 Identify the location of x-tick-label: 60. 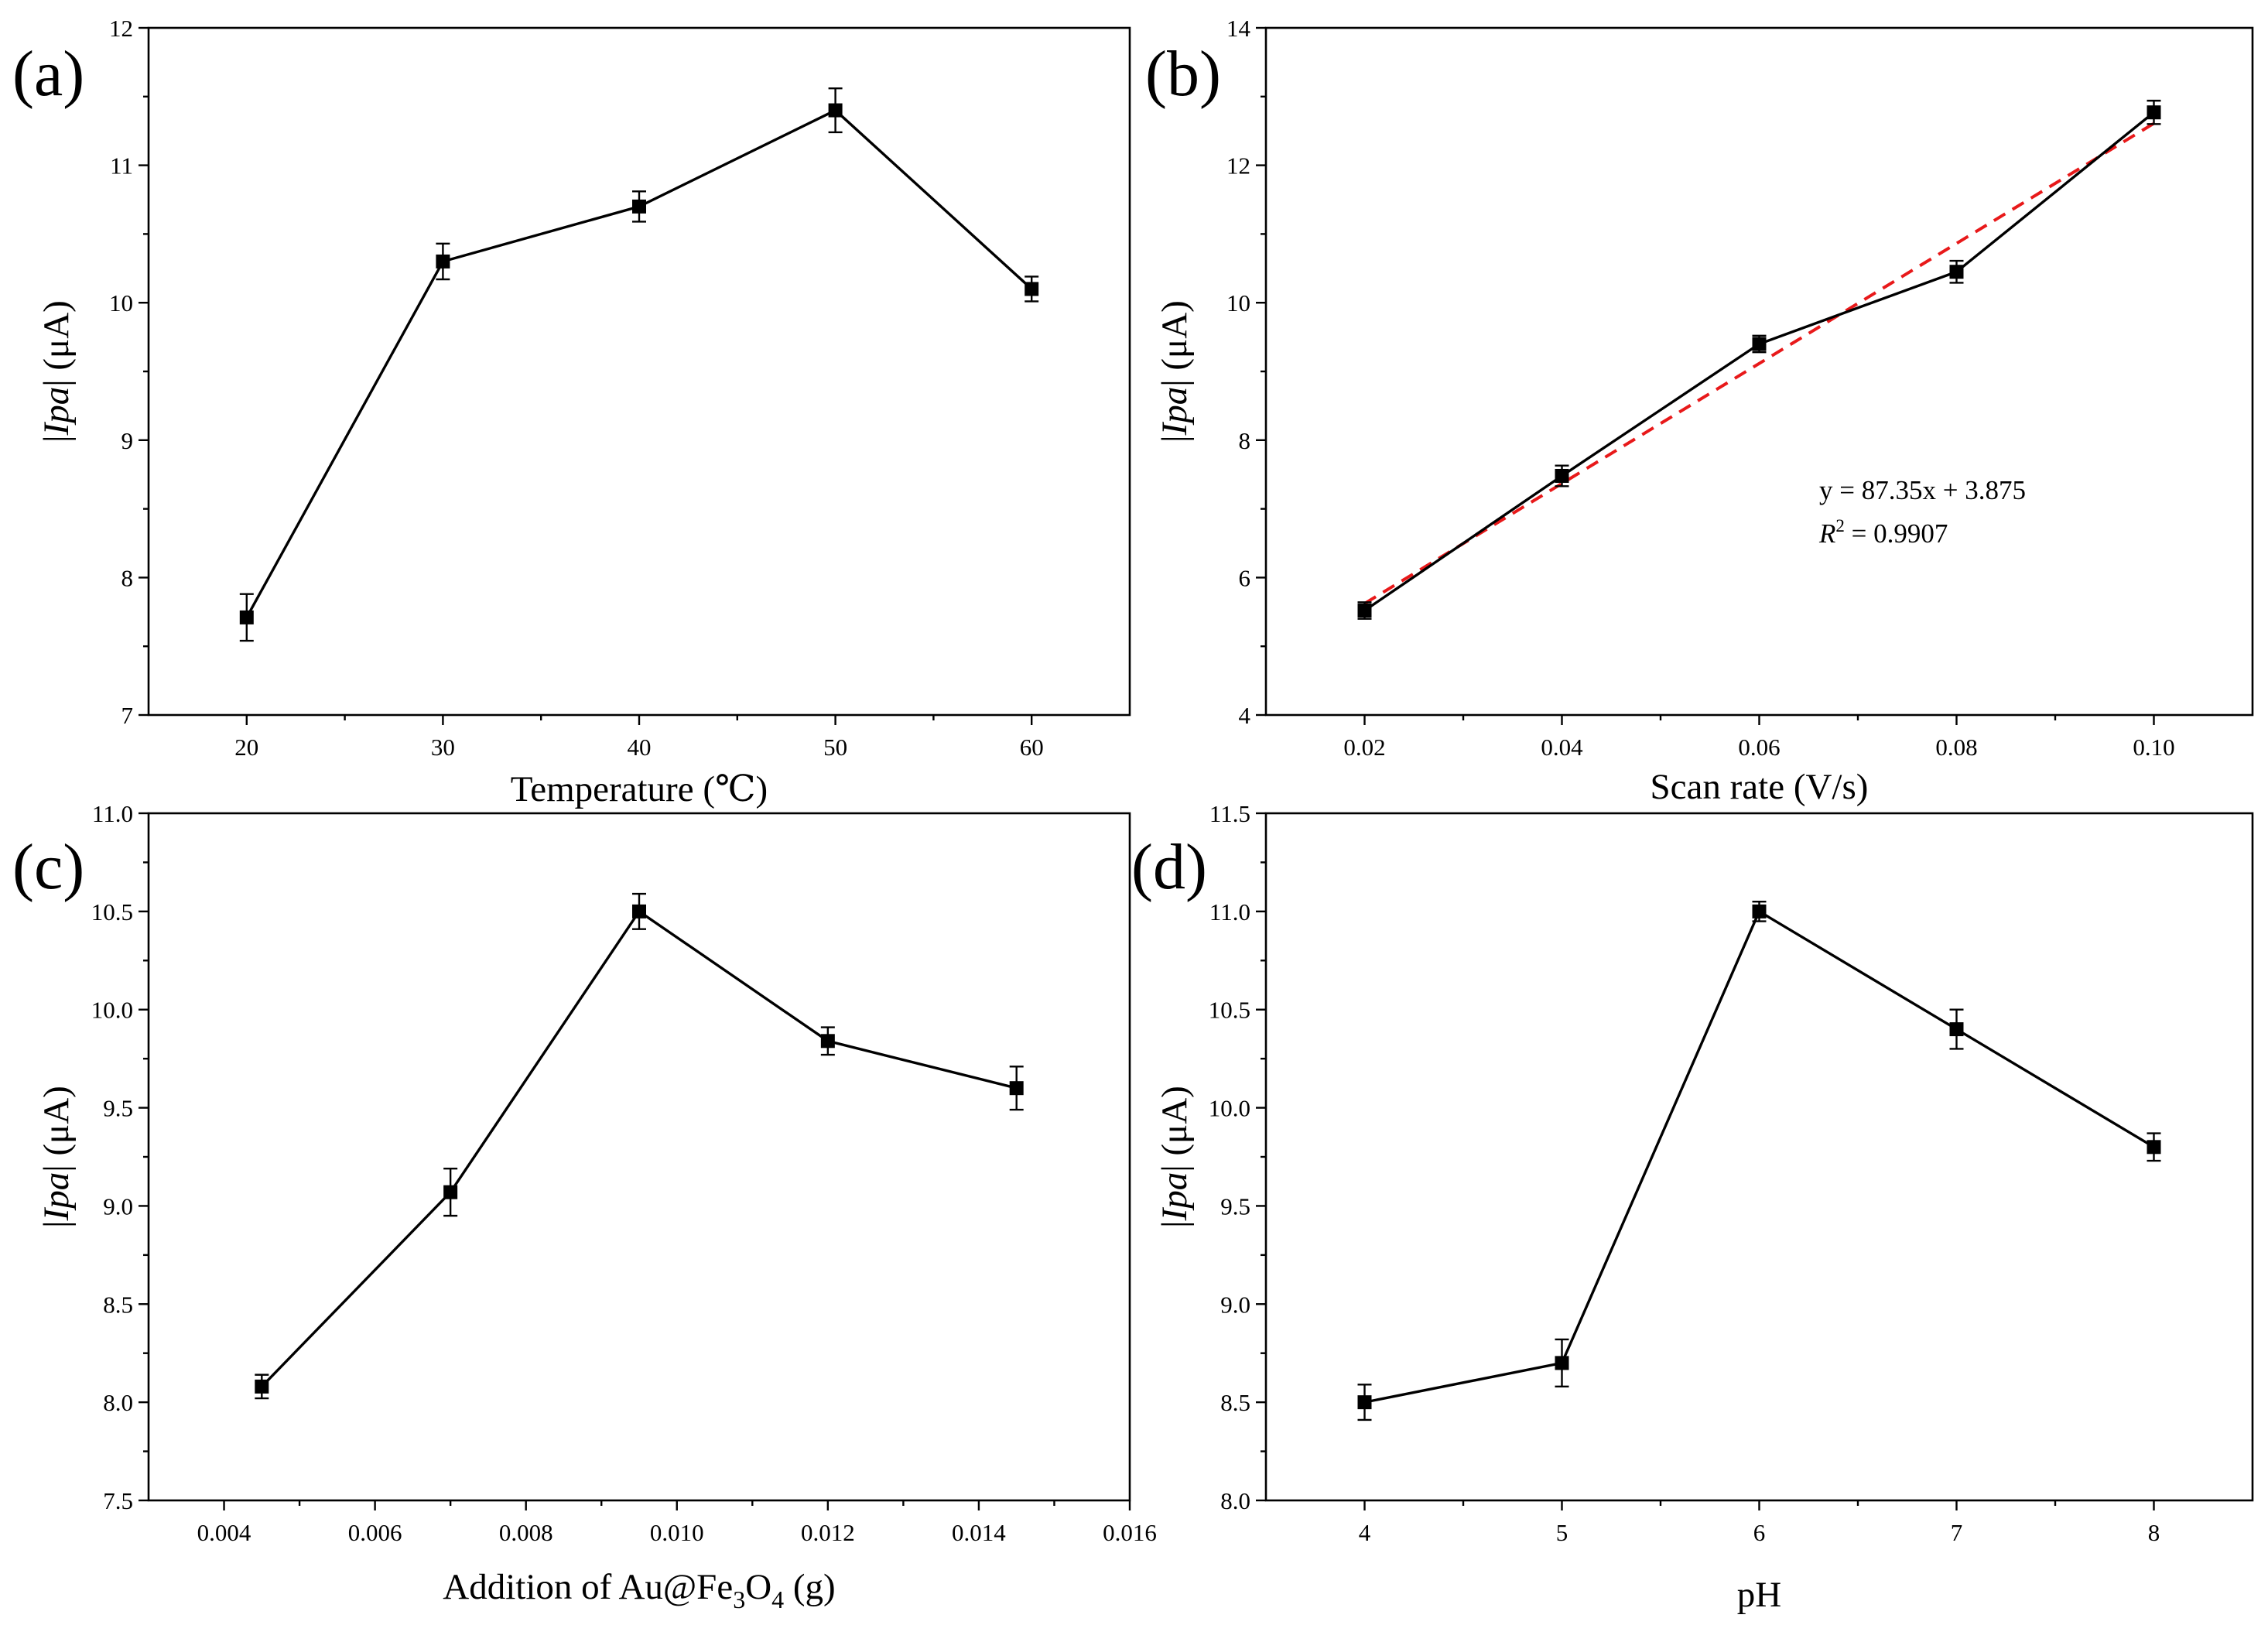
(1032, 747).